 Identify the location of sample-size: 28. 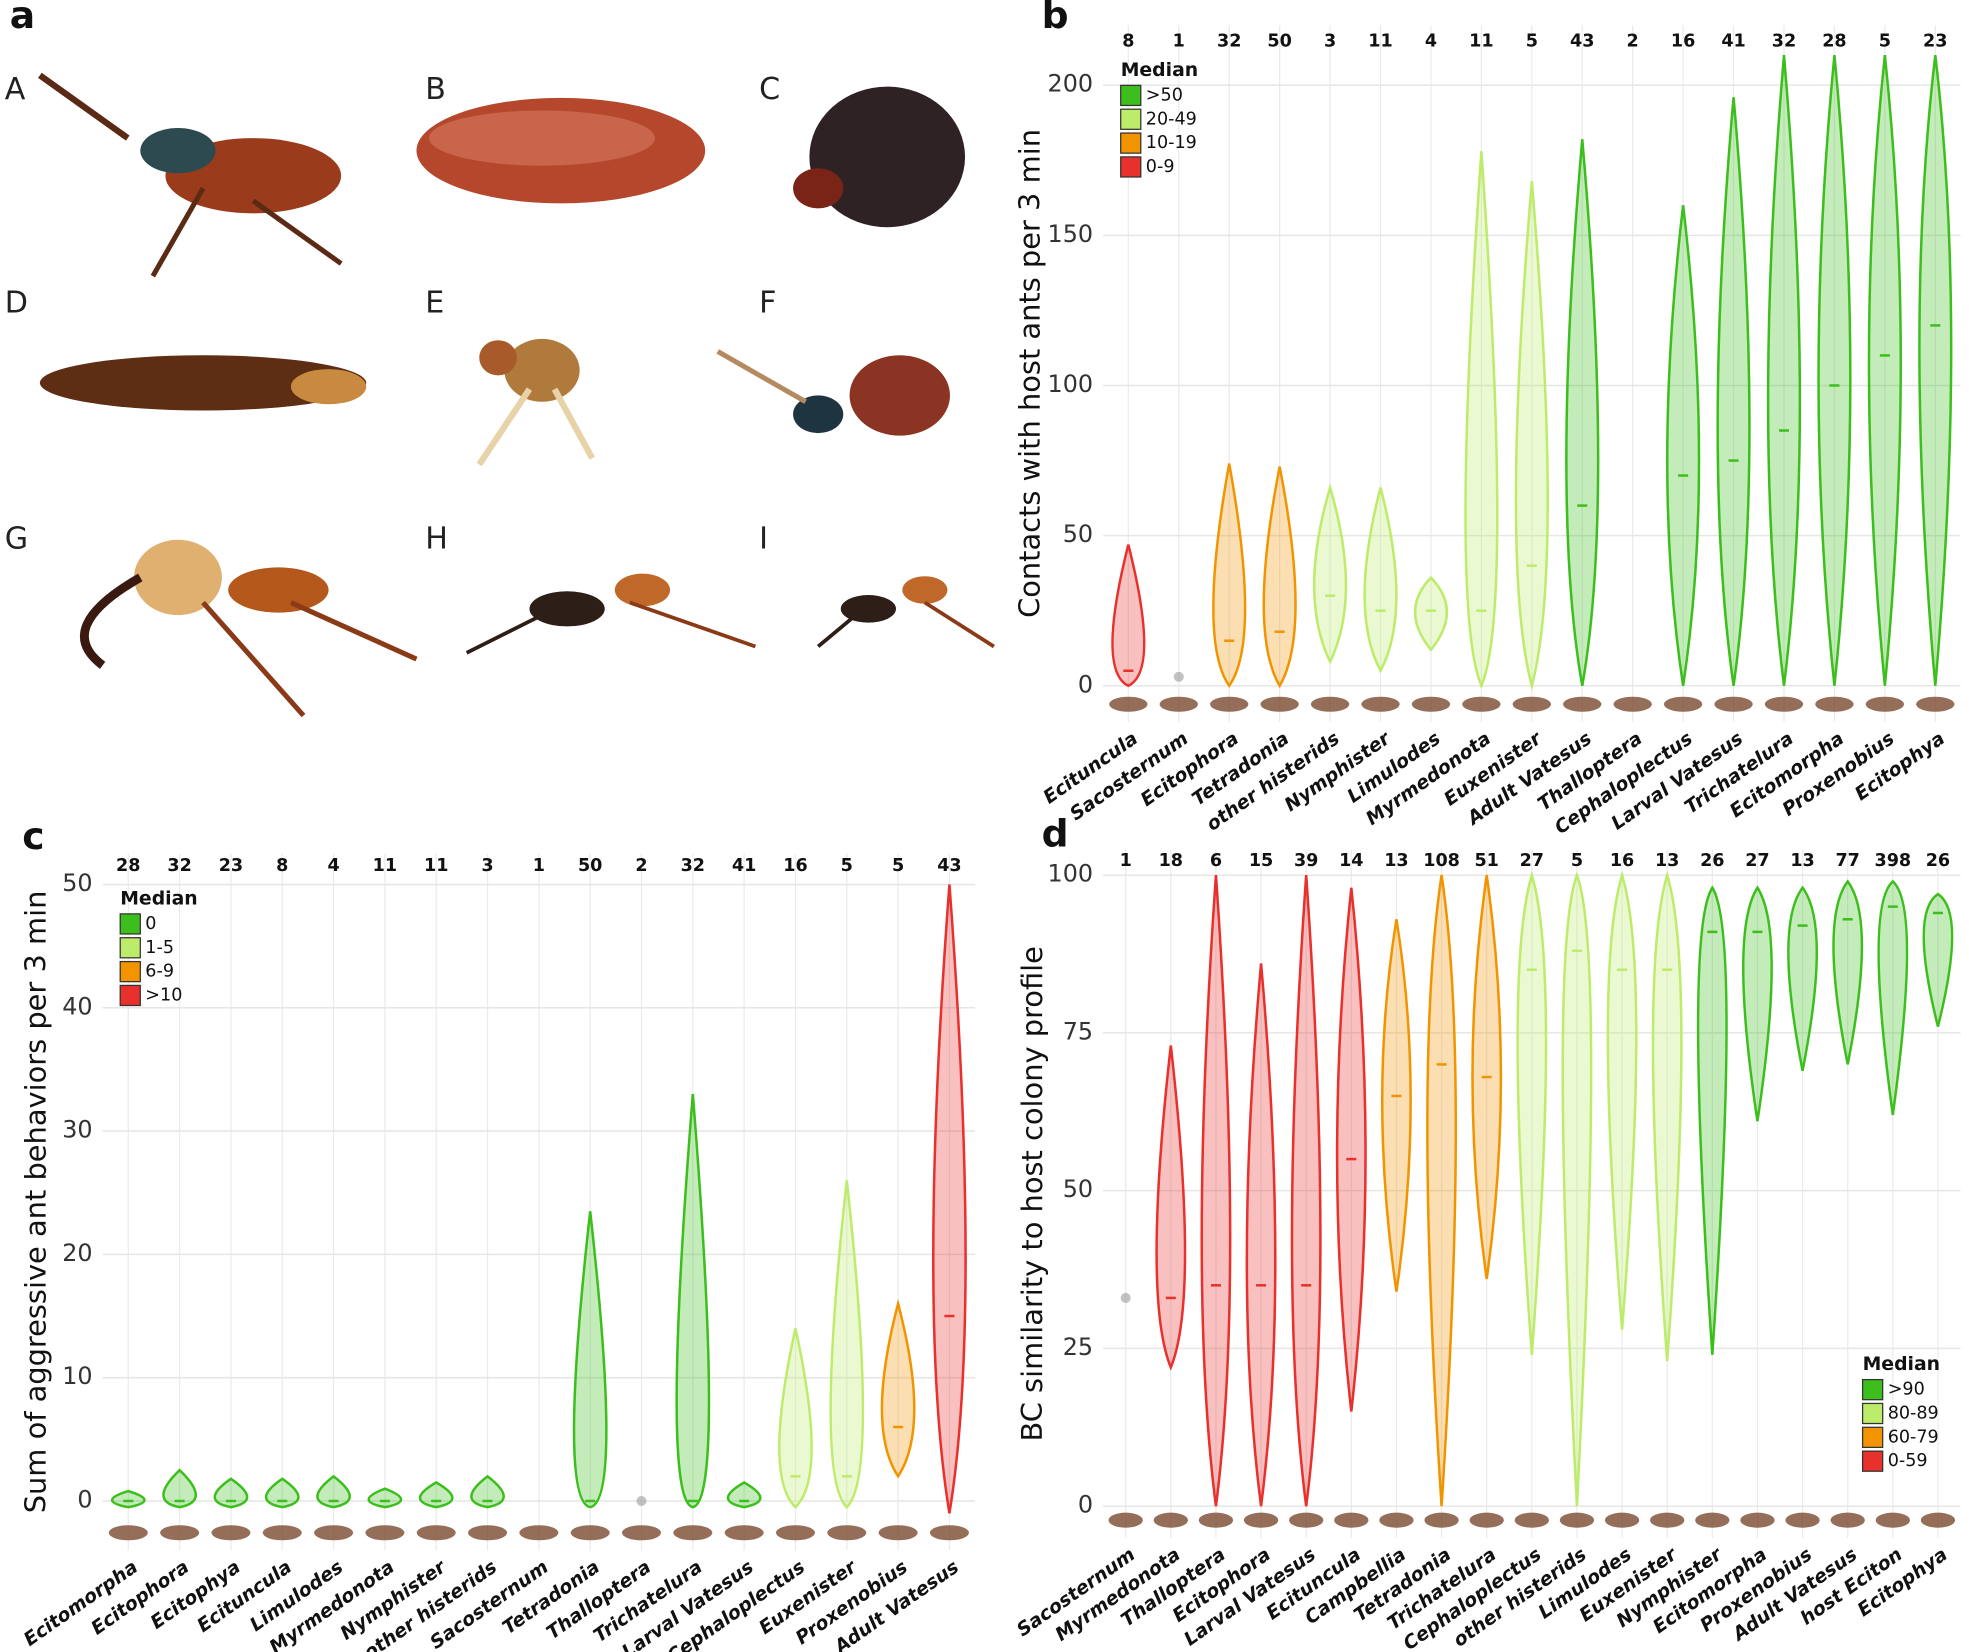
(1834, 41).